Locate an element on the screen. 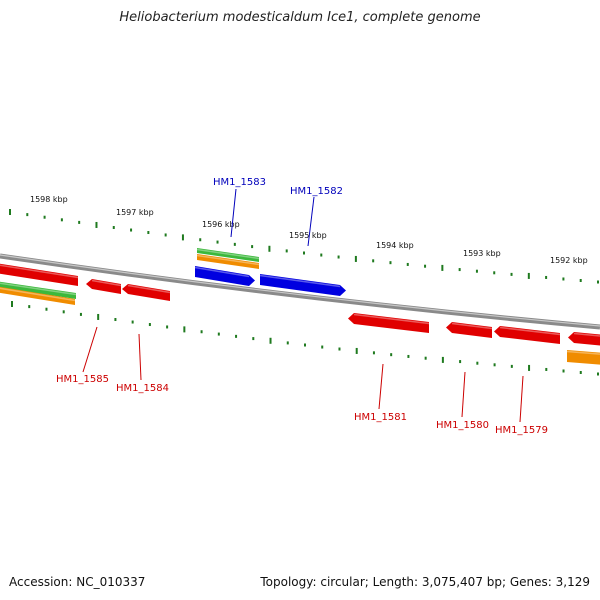 The width and height of the screenshot is (600, 600). scale-label: 1598 kbp is located at coordinates (49, 199).